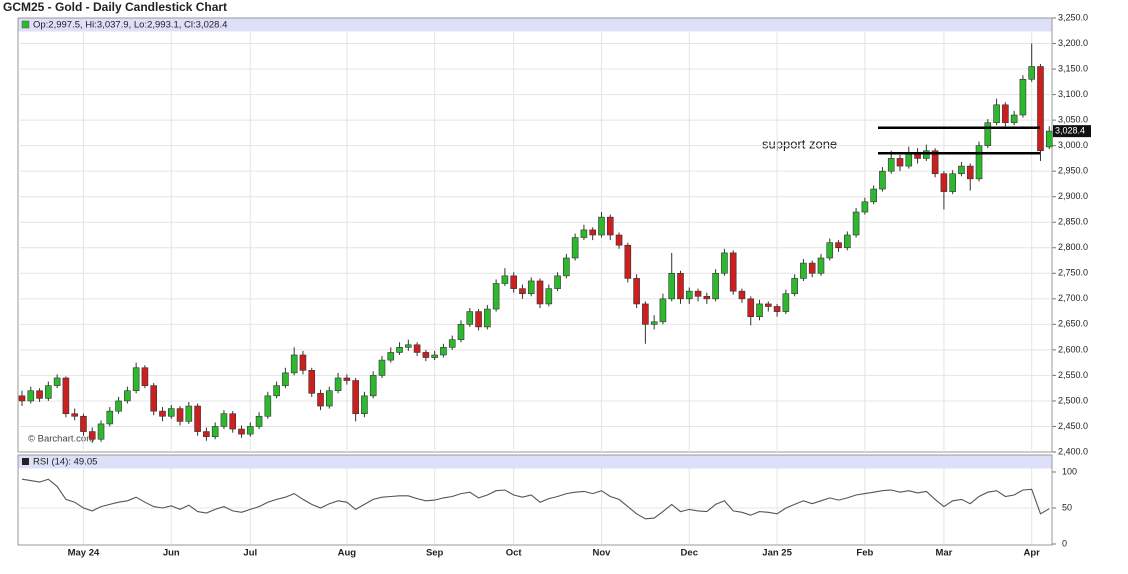 The width and height of the screenshot is (1128, 574). Describe the element at coordinates (1073, 247) in the screenshot. I see `y-tick-label: 2,800.0` at that location.